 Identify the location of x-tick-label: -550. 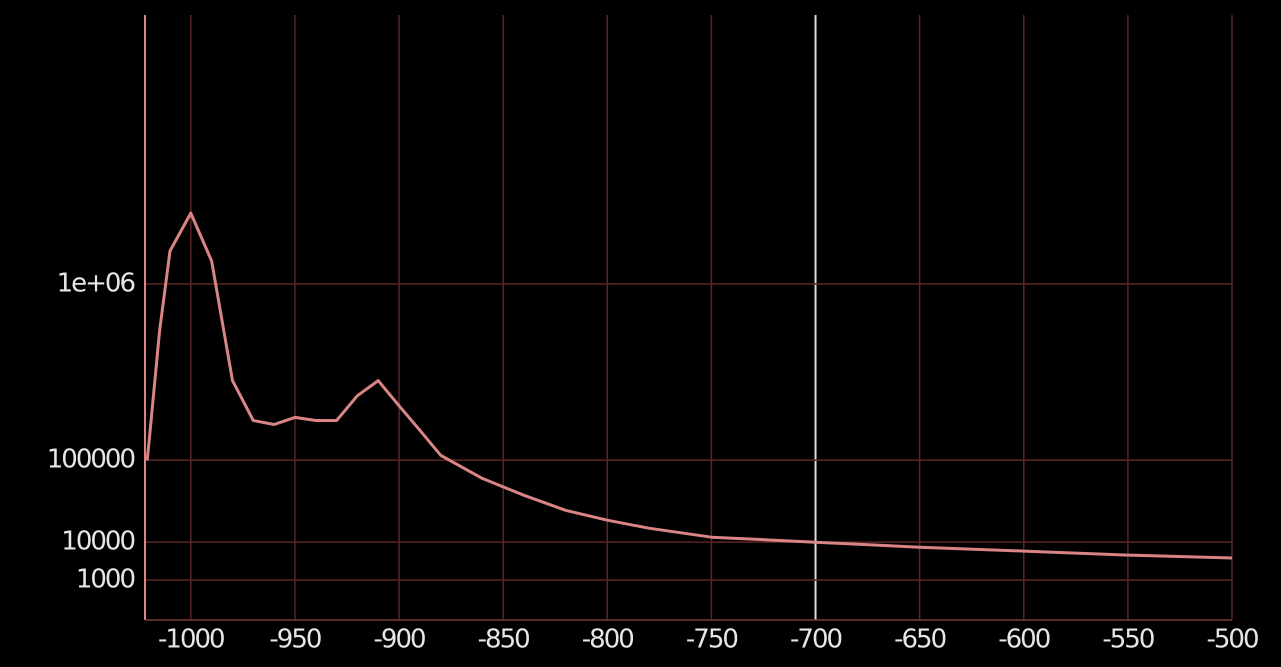
(1127, 640).